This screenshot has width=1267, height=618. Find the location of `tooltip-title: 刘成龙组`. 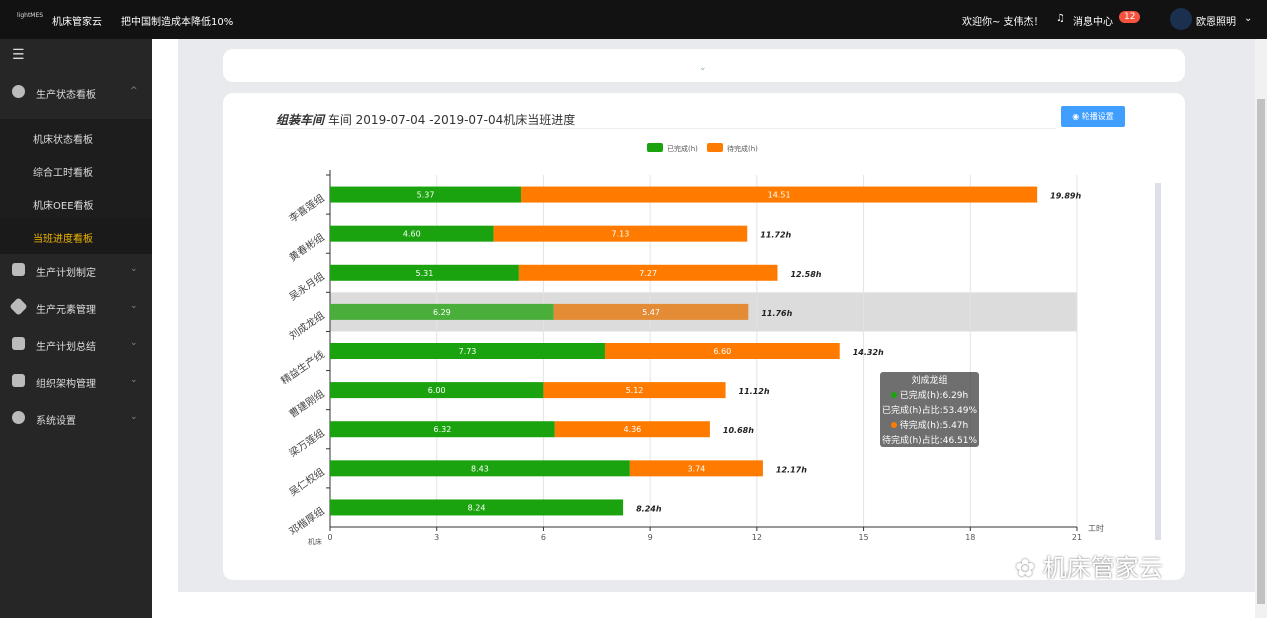

tooltip-title: 刘成龙组 is located at coordinates (929, 381).